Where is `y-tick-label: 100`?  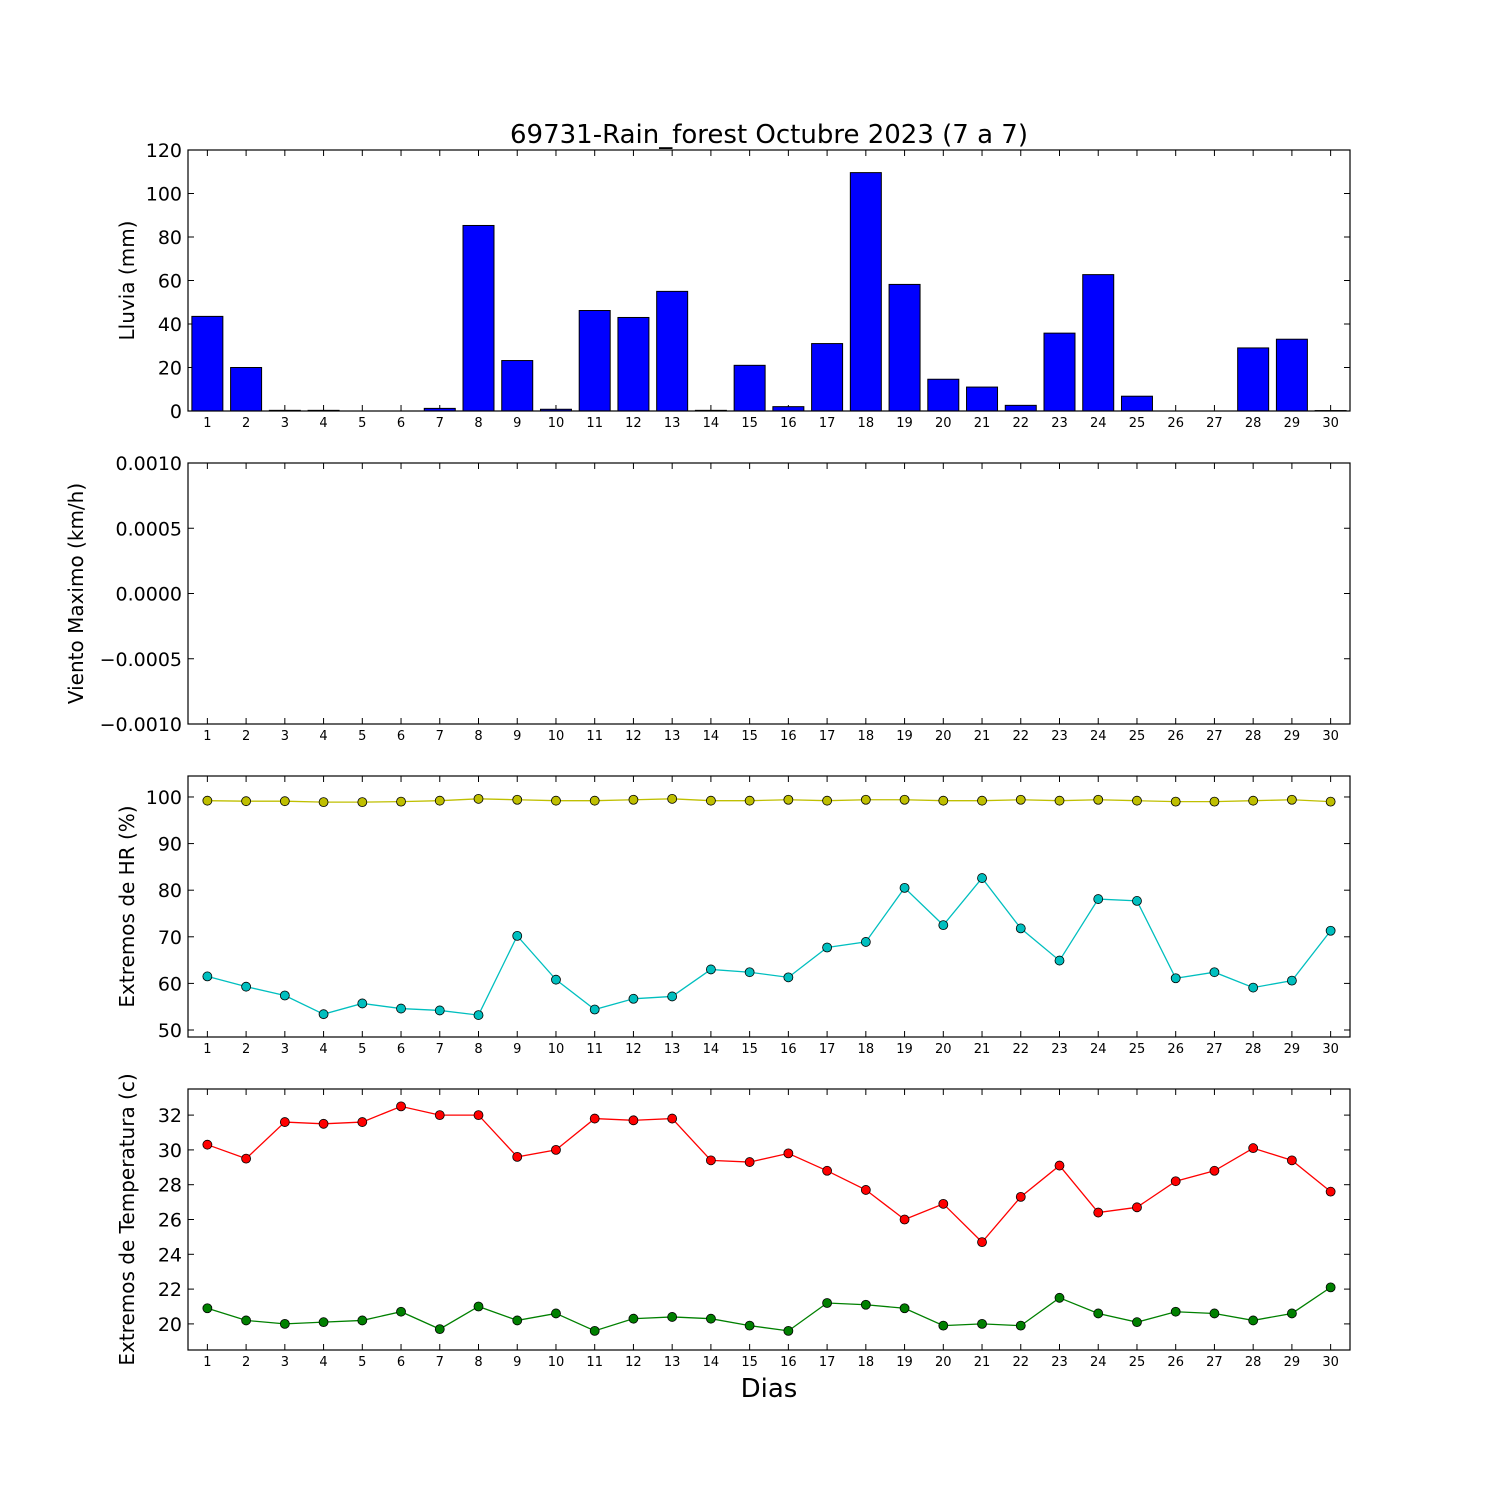
y-tick-label: 100 is located at coordinates (164, 195).